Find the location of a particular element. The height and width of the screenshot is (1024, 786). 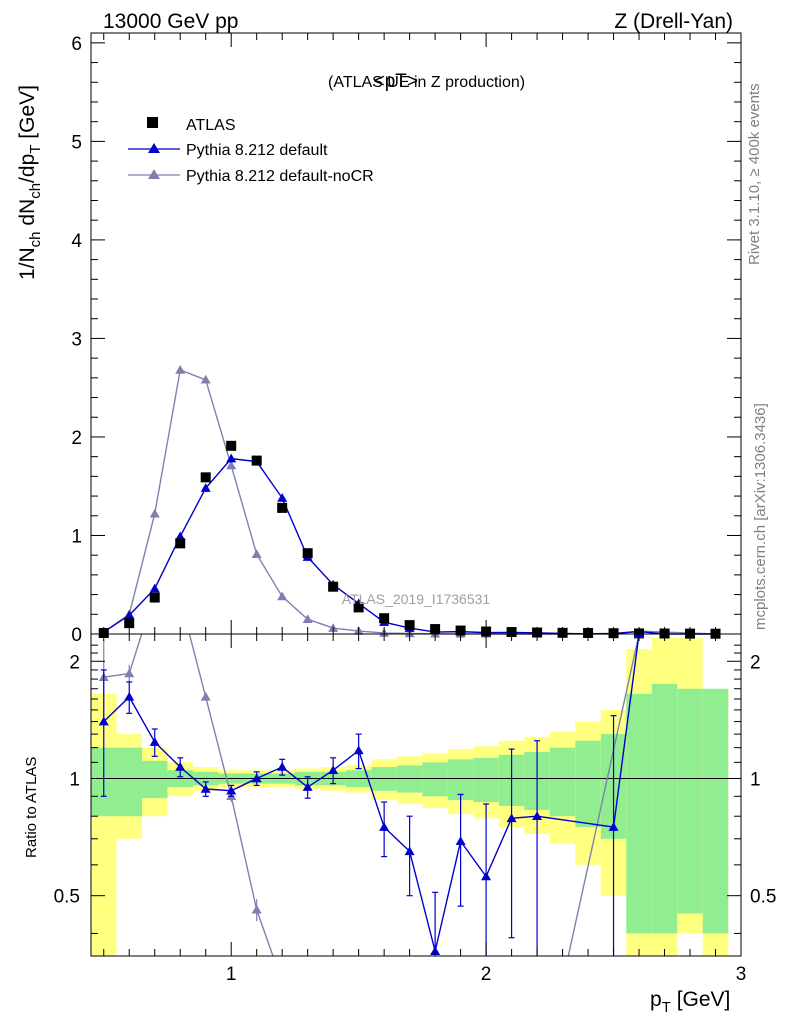

y-tick-label: 1 is located at coordinates (76, 536).